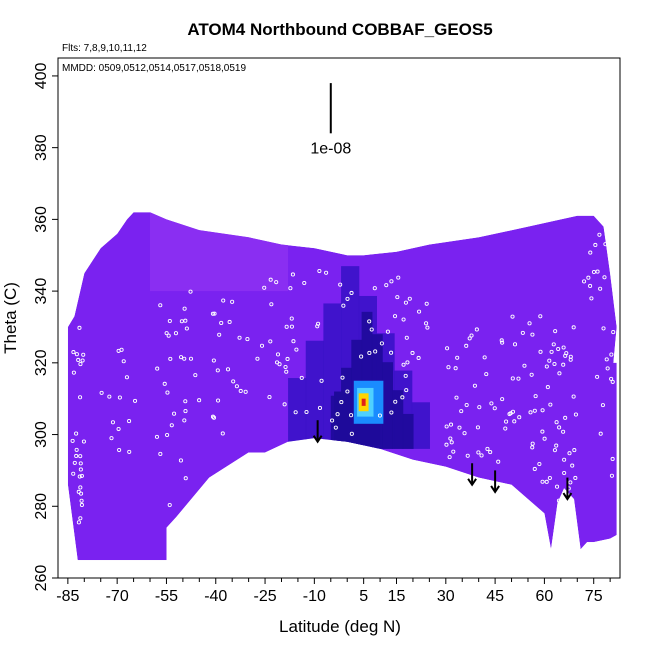  I want to click on flight-arrow, so click(472, 475).